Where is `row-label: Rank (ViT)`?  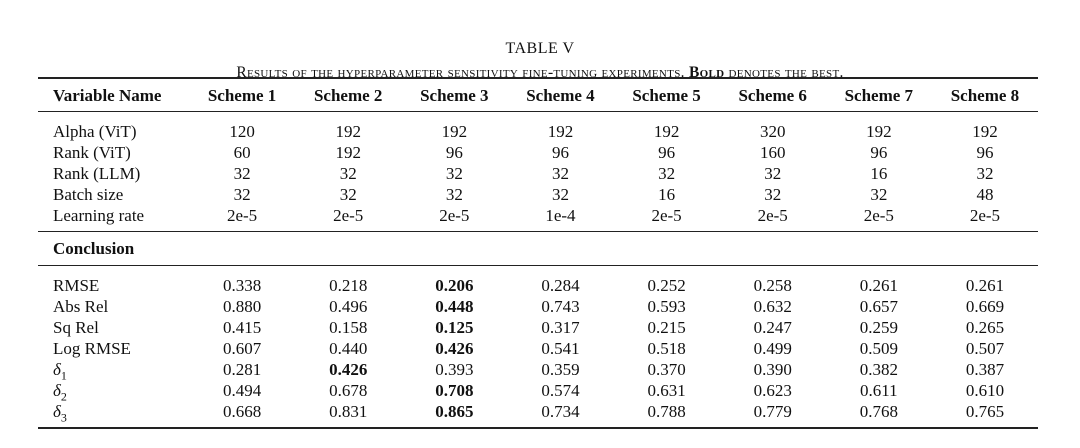
row-label: Rank (ViT) is located at coordinates (113, 152).